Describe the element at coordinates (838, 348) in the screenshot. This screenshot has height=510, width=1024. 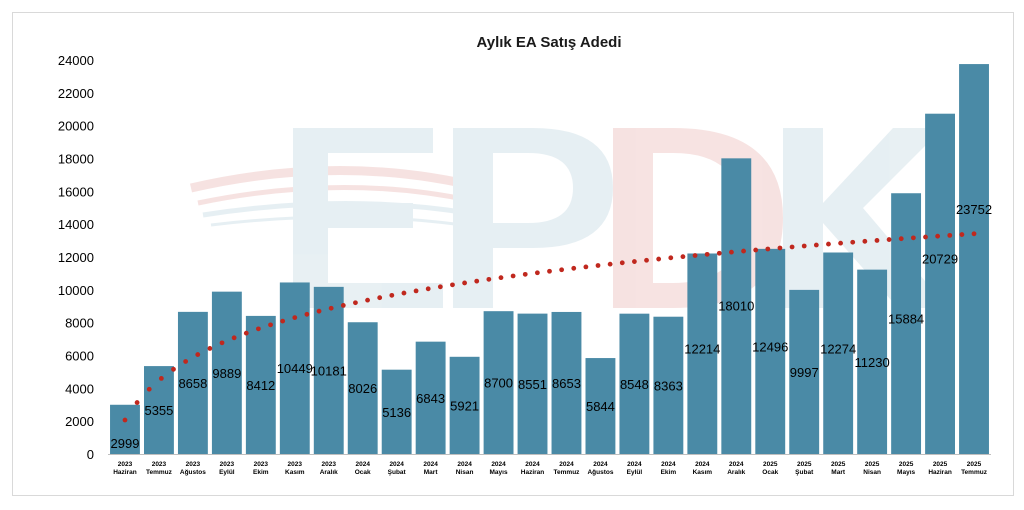
I see `data-label: 12274` at that location.